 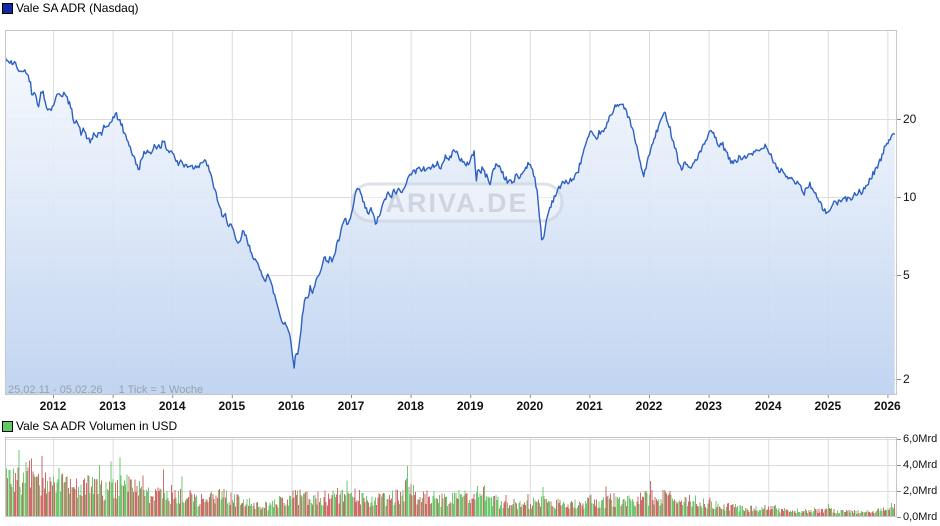 What do you see at coordinates (105, 390) in the screenshot?
I see `range-caption: 25.02.11 - 05.02.26 1 Tick = 1 Woche` at bounding box center [105, 390].